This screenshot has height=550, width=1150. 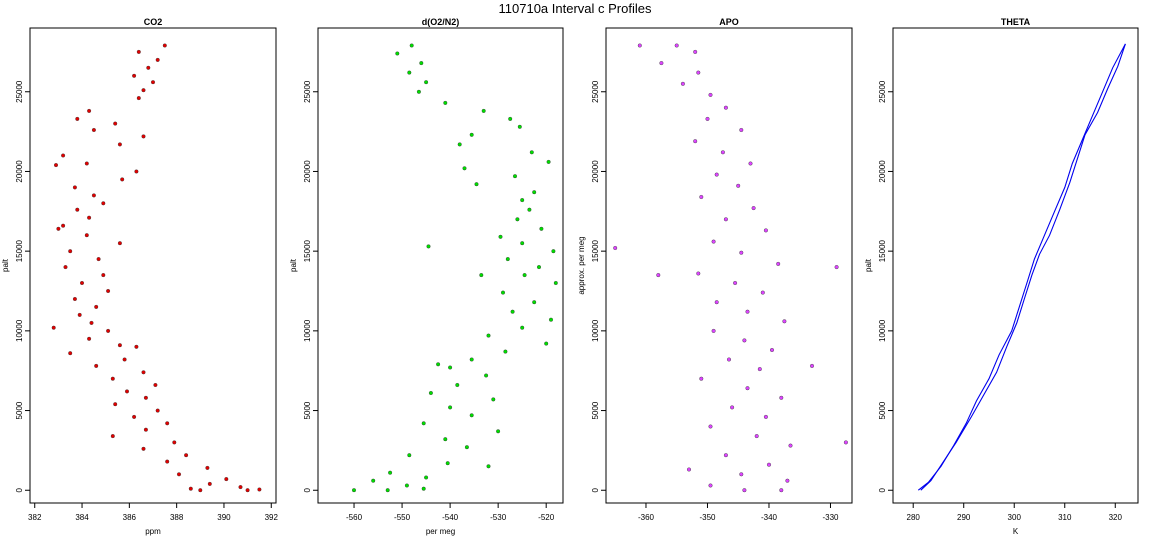 What do you see at coordinates (914, 517) in the screenshot?
I see `x-tick-label: 280` at bounding box center [914, 517].